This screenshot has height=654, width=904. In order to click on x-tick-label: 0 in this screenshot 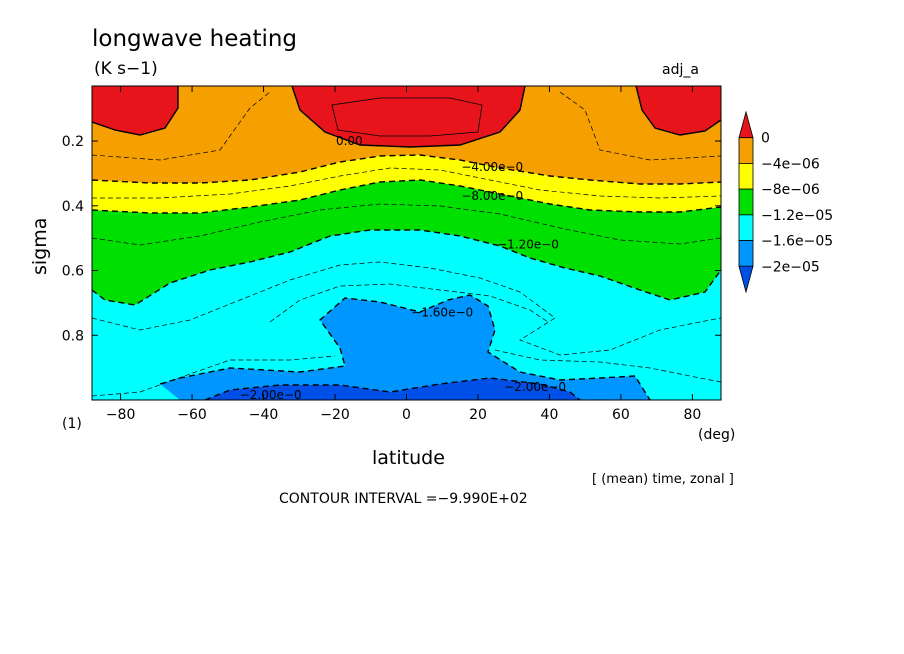, I will do `click(406, 415)`.